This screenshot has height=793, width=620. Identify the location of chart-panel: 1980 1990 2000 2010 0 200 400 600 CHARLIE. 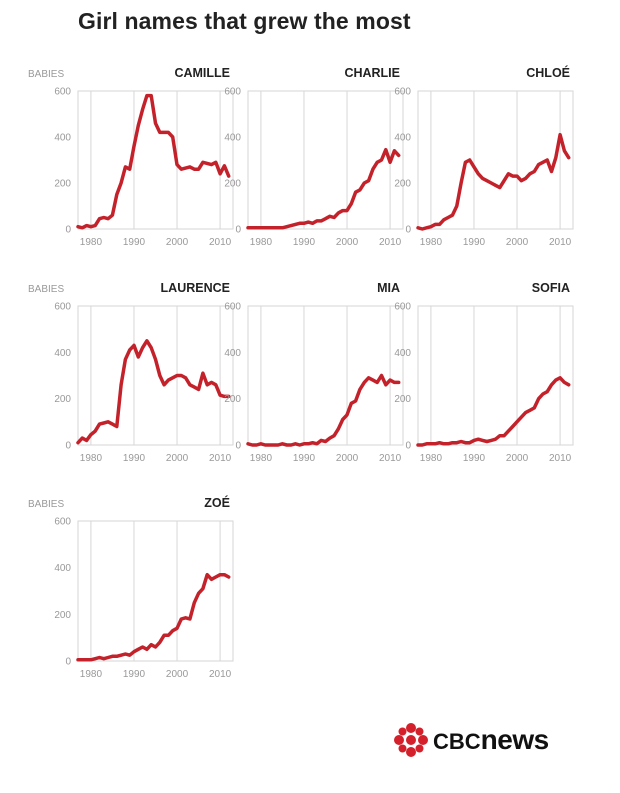
(314, 157).